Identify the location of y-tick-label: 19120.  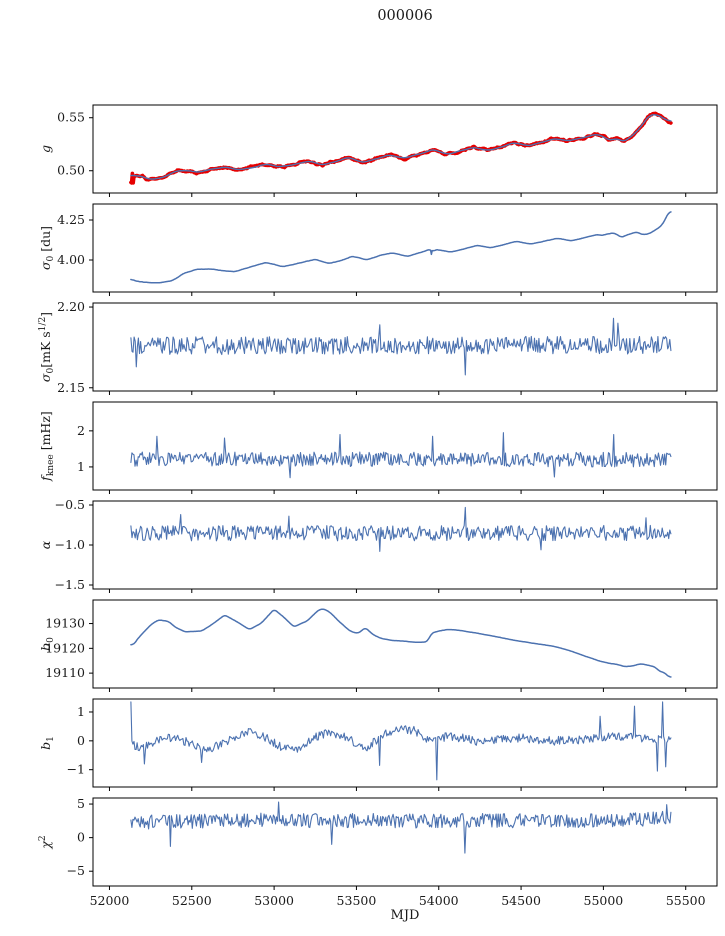
(65, 647).